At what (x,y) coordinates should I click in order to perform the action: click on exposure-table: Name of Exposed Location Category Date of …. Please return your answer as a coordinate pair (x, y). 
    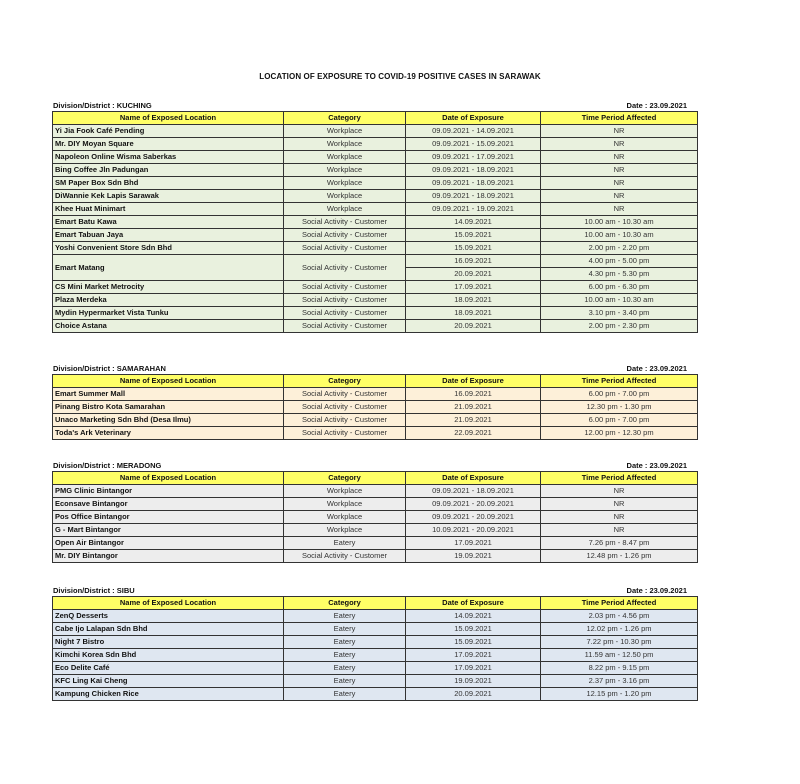
    Looking at the image, I should click on (375, 407).